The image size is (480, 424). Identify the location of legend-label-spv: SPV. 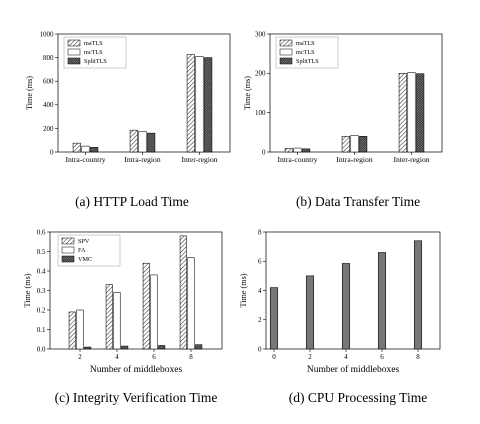
(84, 241).